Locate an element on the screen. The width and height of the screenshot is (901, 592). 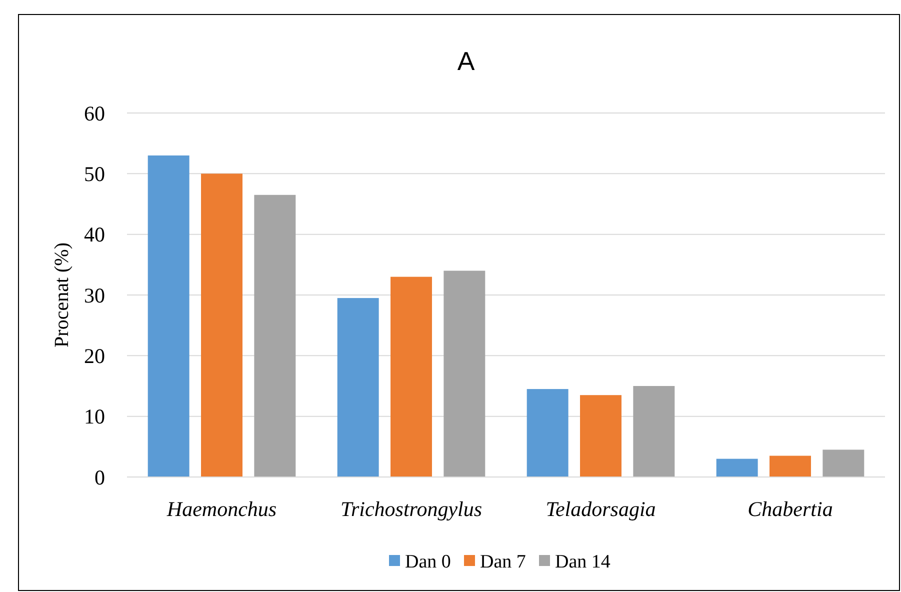
legend-label: Dan 7 is located at coordinates (503, 562).